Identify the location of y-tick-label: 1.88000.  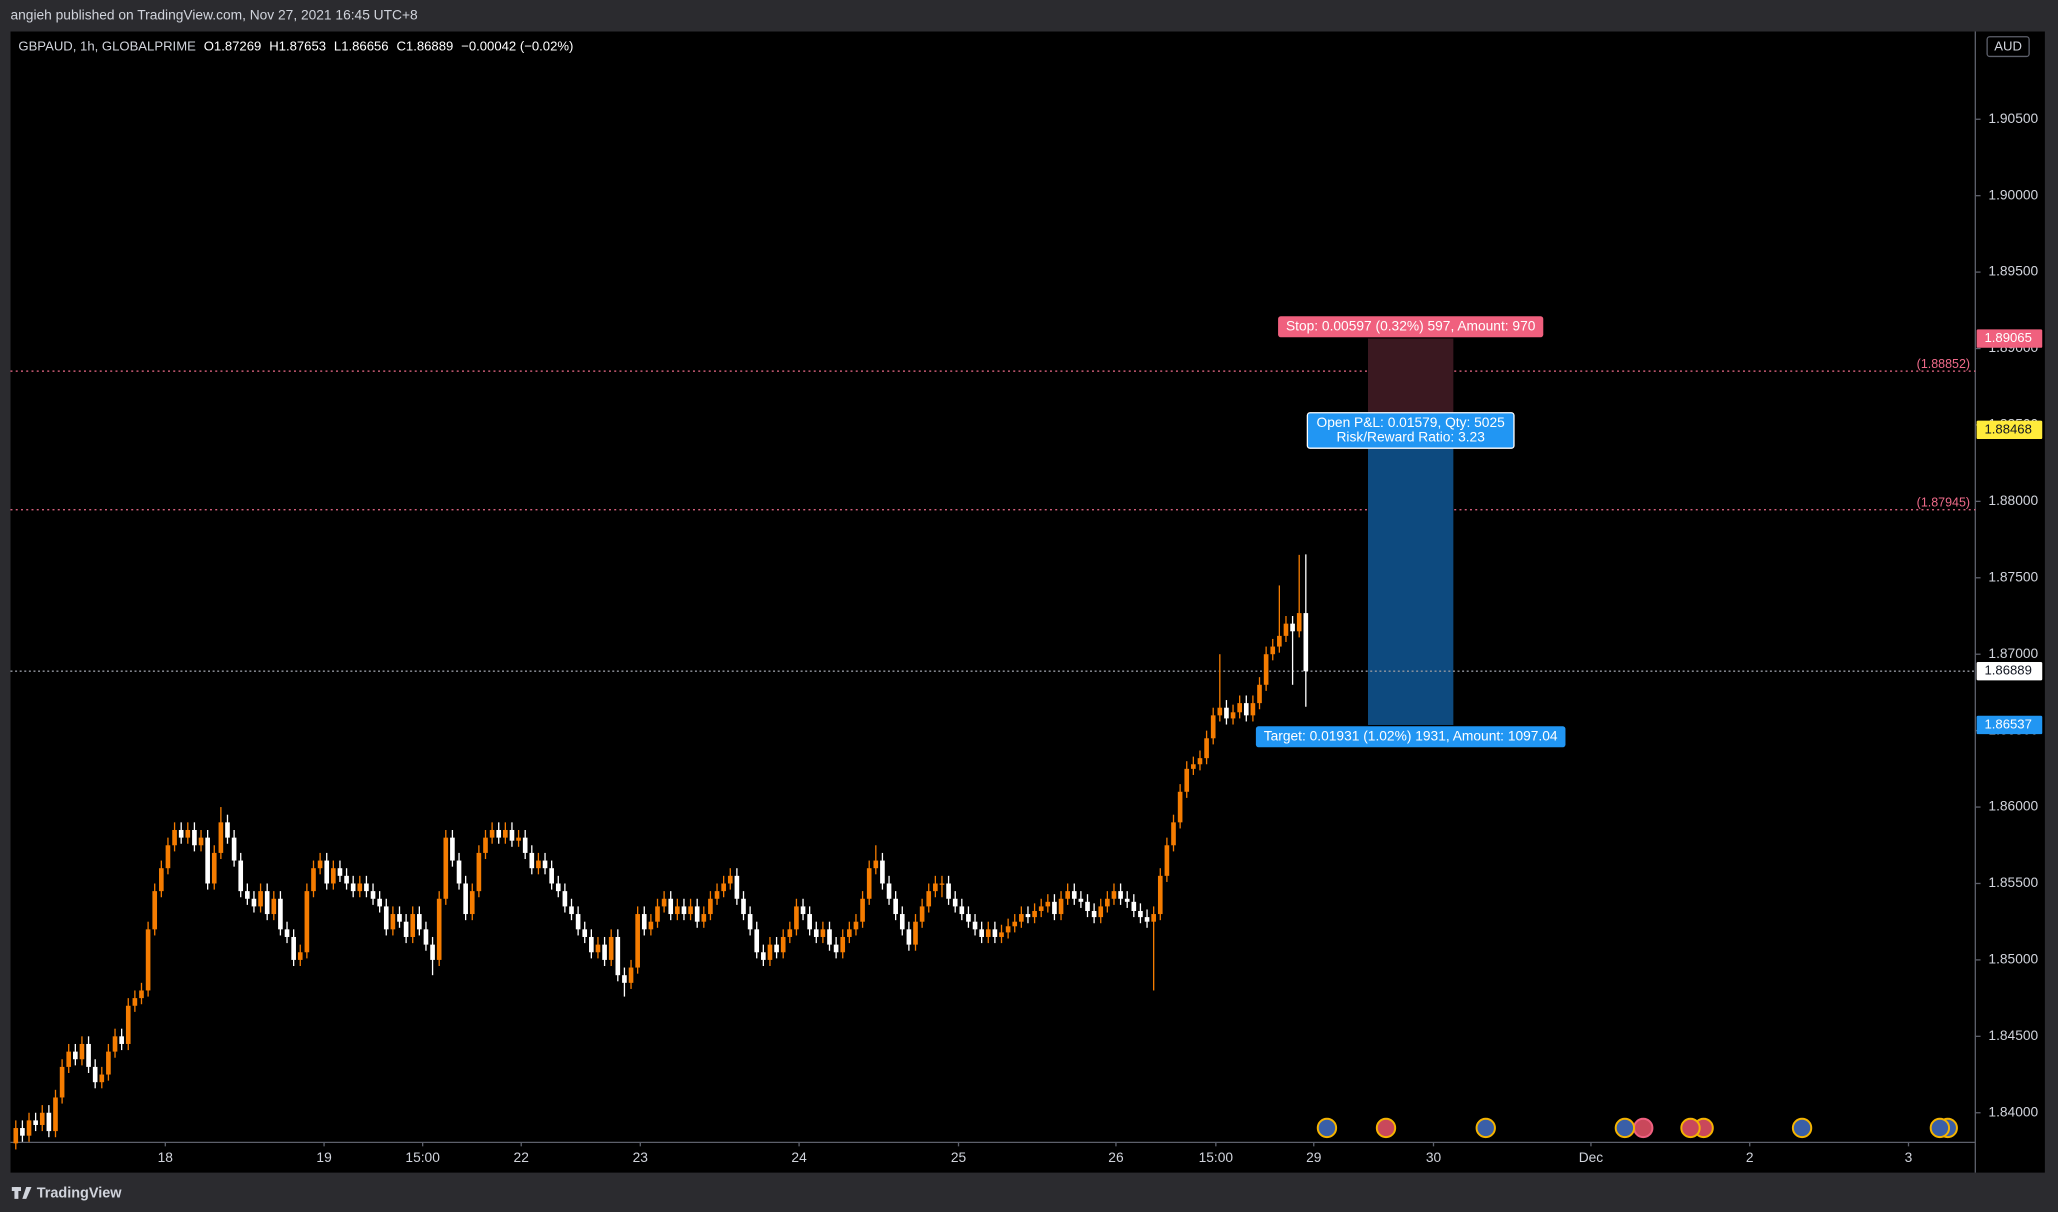
(2013, 500).